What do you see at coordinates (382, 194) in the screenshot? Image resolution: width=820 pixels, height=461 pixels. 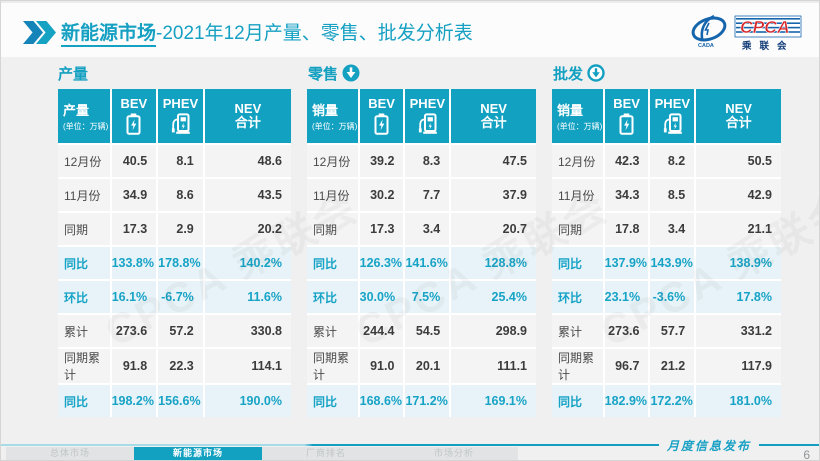 I see `cell-bev-value: 30.2` at bounding box center [382, 194].